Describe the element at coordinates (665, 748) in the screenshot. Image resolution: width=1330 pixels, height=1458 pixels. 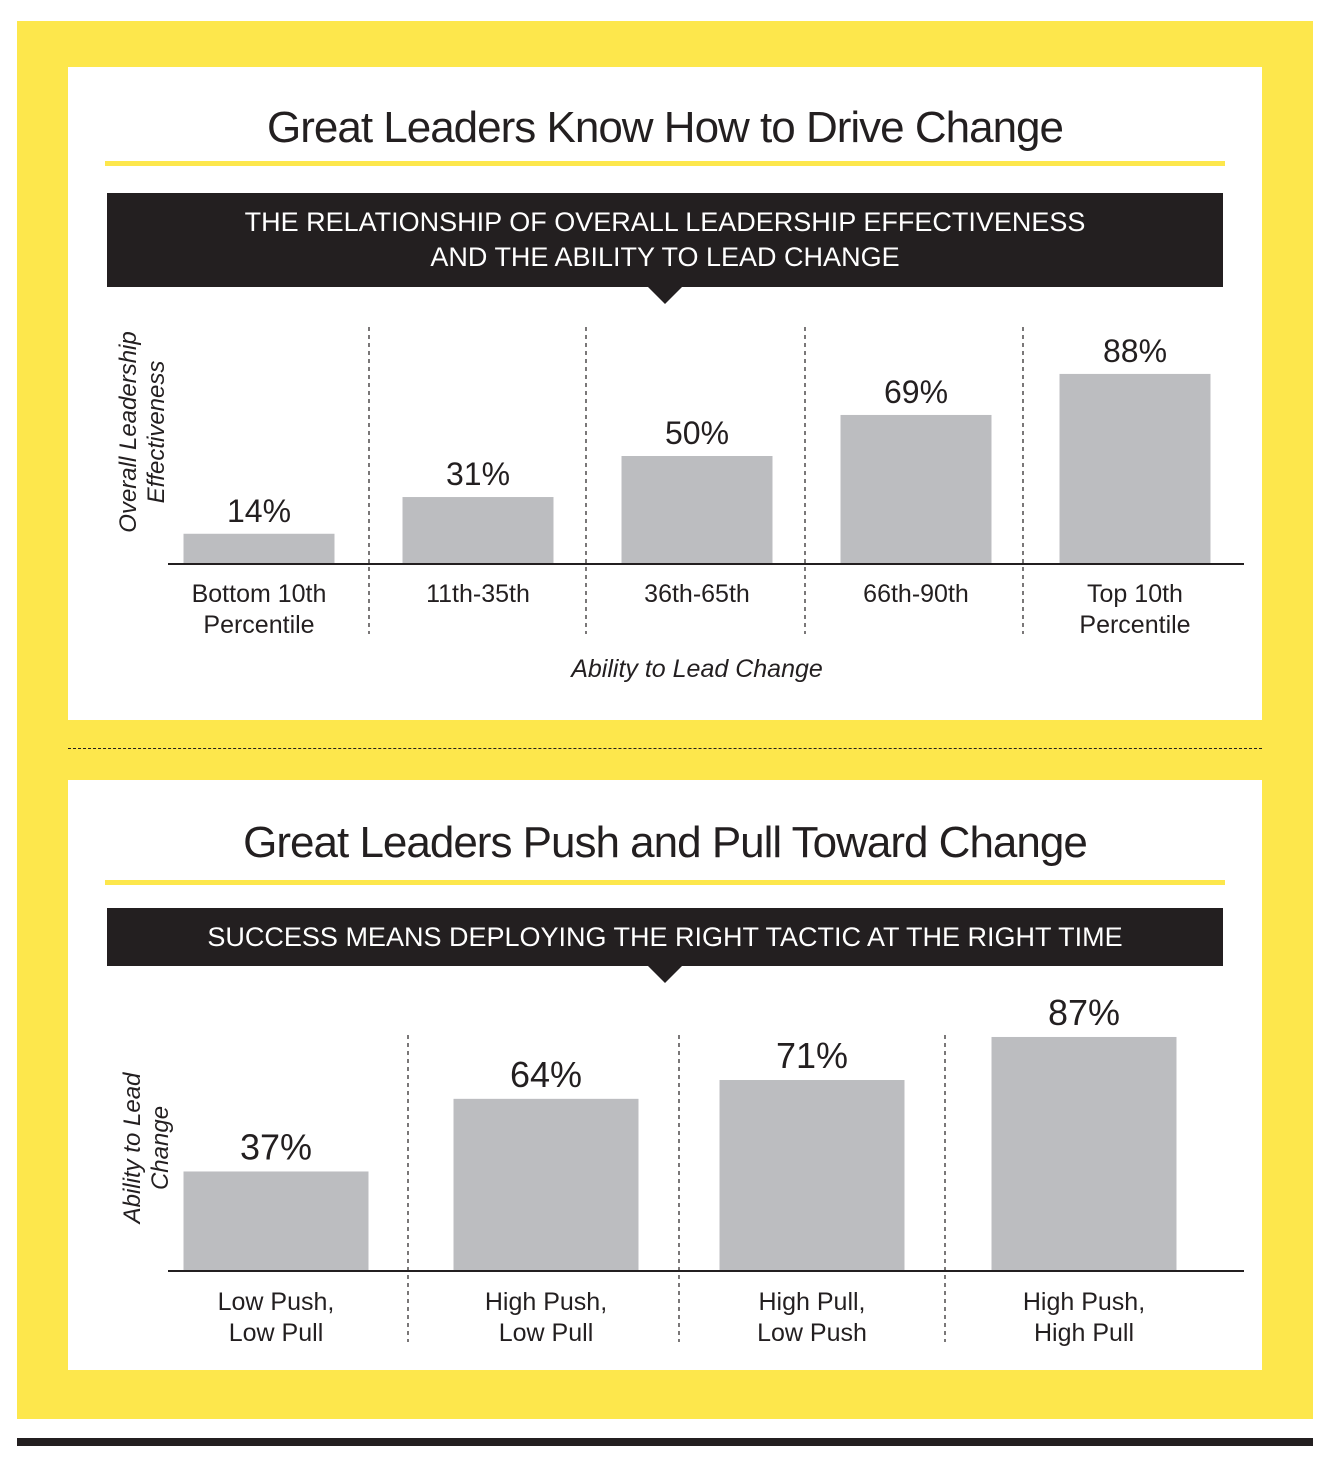
I see `section-divider` at that location.